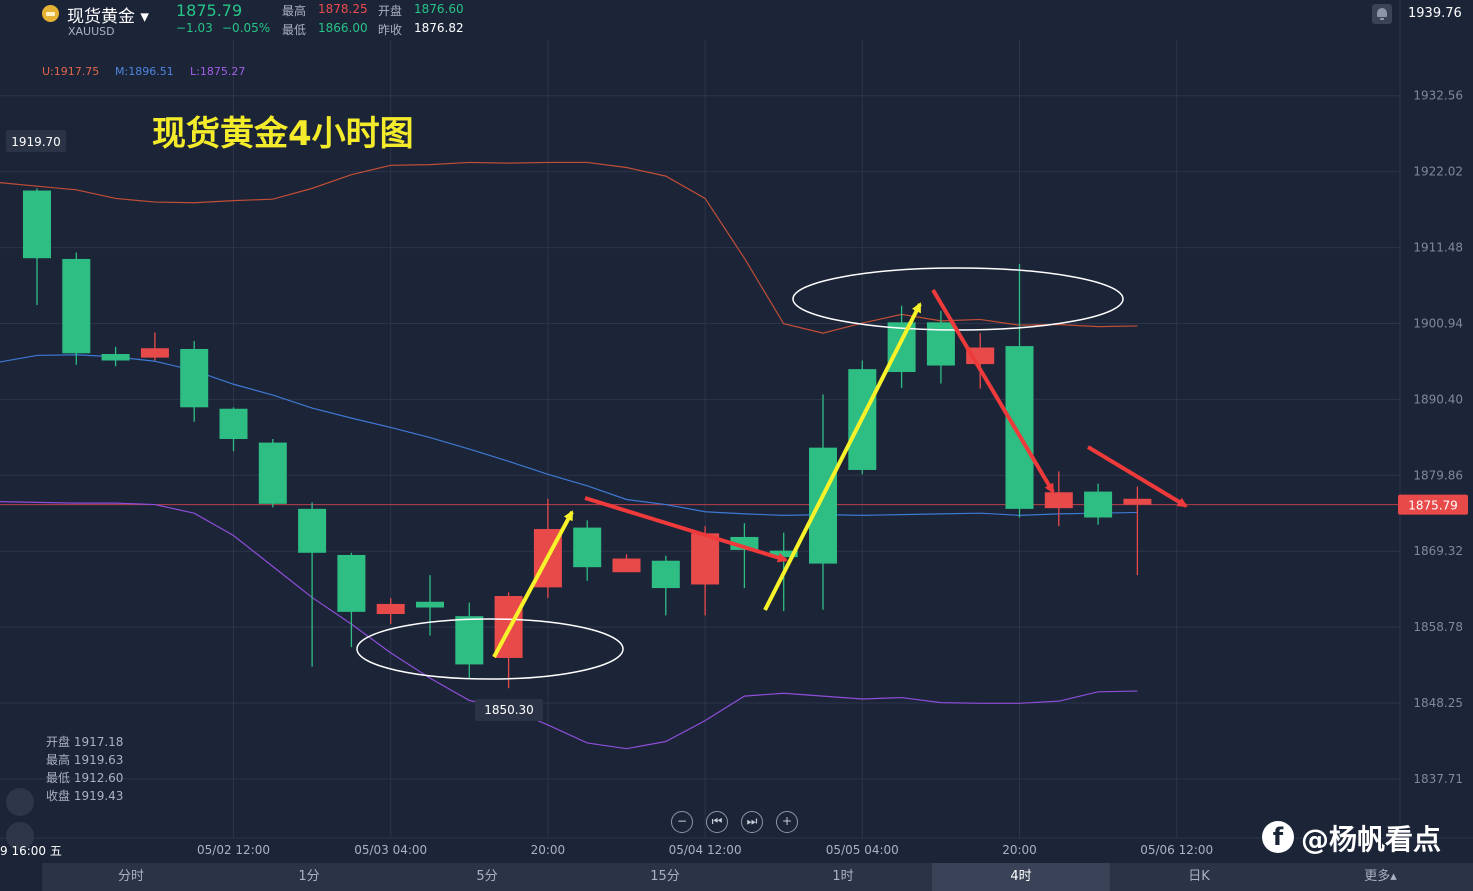 The width and height of the screenshot is (1473, 891). What do you see at coordinates (71, 71) in the screenshot?
I see `upper-band-label: U:1917.75` at bounding box center [71, 71].